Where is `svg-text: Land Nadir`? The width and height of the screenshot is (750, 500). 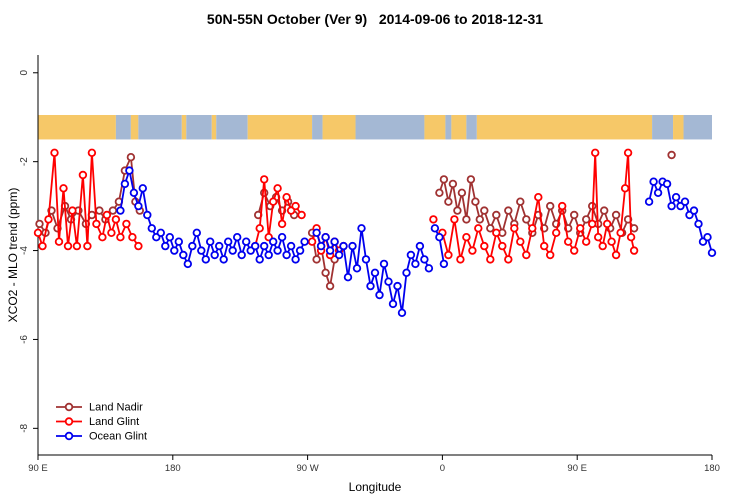
svg-text: Land Nadir is located at coordinates (116, 408).